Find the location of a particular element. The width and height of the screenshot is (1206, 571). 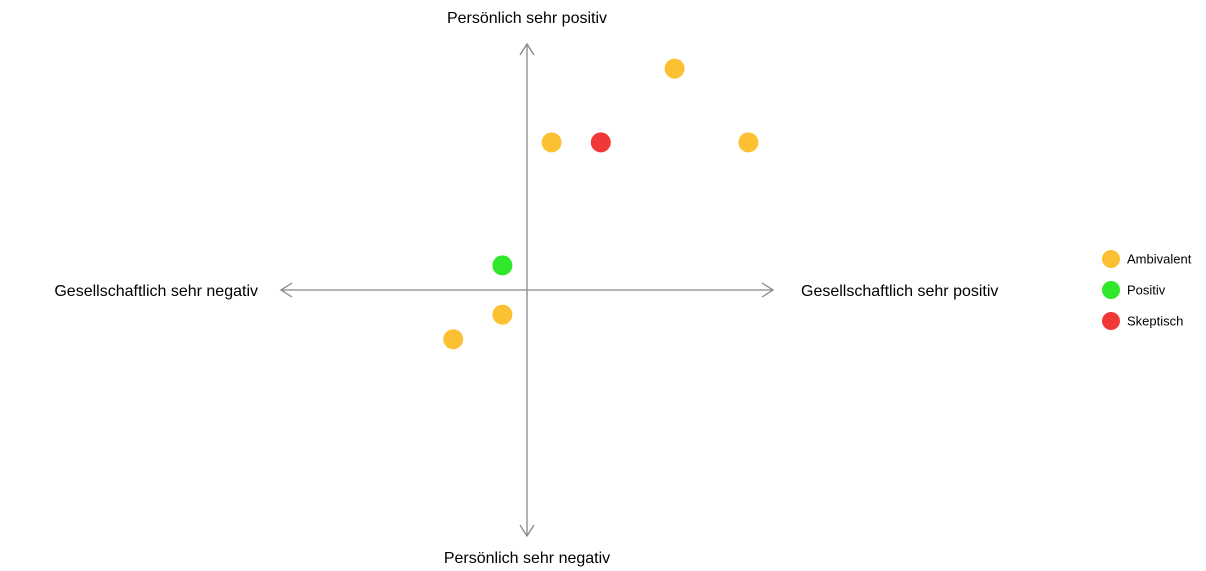

axis-label-left: Gesellschaftlich sehr negativ is located at coordinates (156, 291).